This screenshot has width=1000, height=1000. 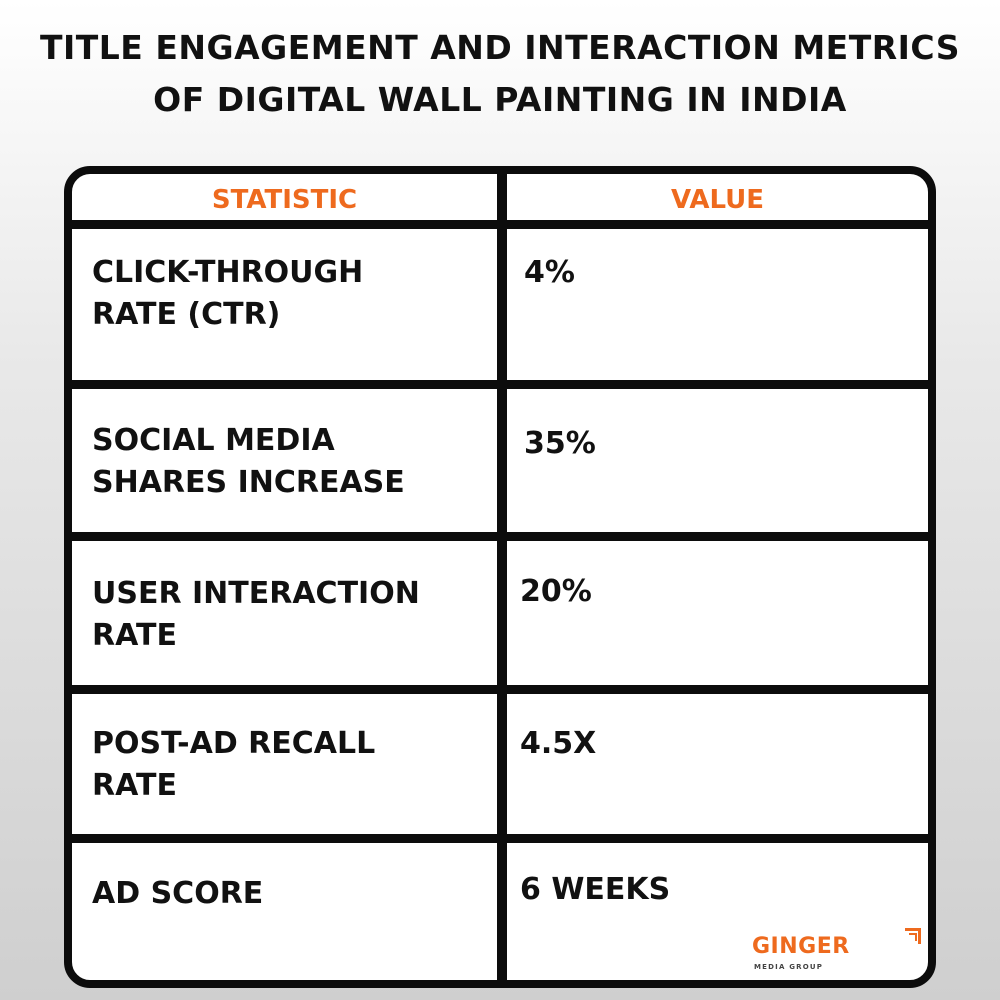 What do you see at coordinates (913, 936) in the screenshot?
I see `logo-mark-icon` at bounding box center [913, 936].